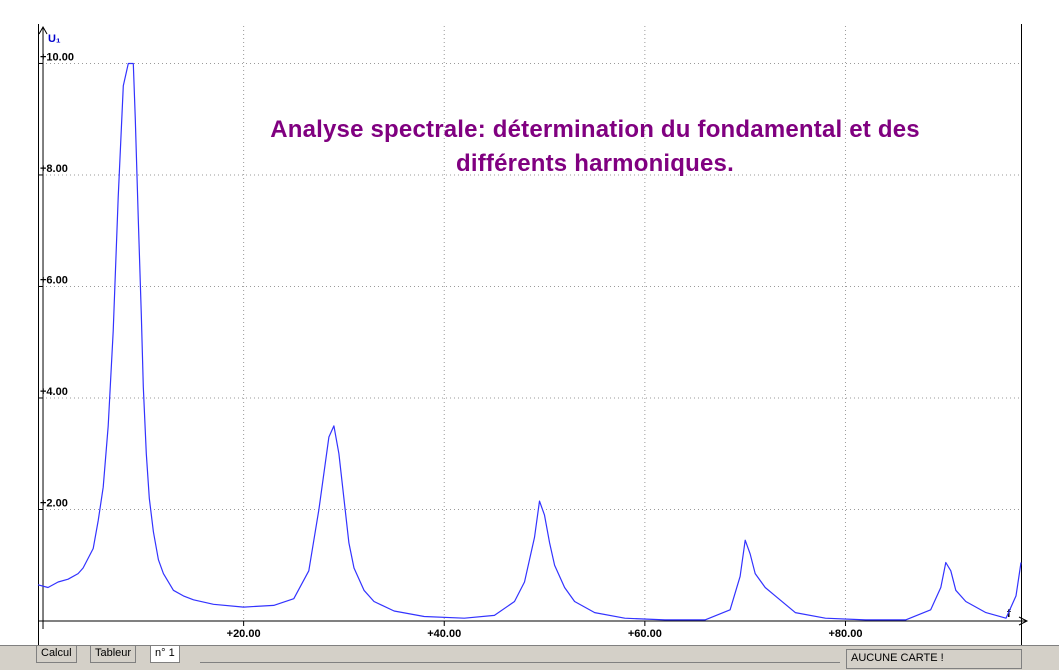  I want to click on x-axis-label: f, so click(1009, 614).